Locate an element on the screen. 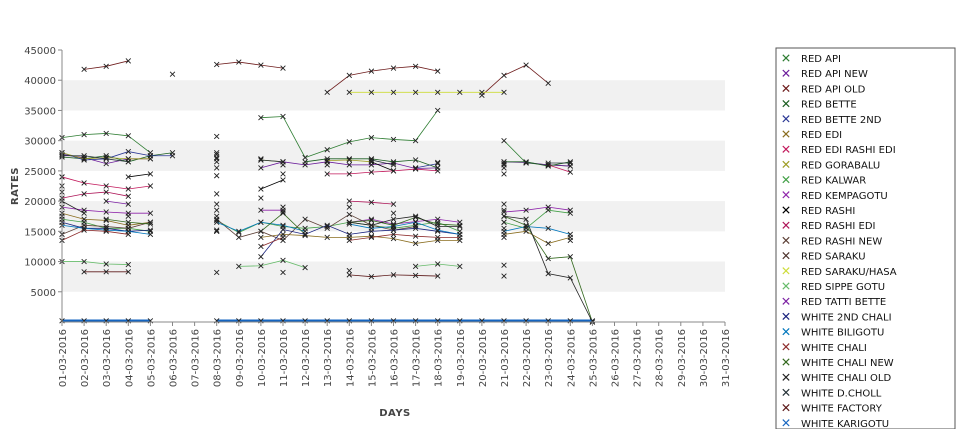 This screenshot has width=975, height=429. legend-item: WHITE CHALI OLD is located at coordinates (836, 378).